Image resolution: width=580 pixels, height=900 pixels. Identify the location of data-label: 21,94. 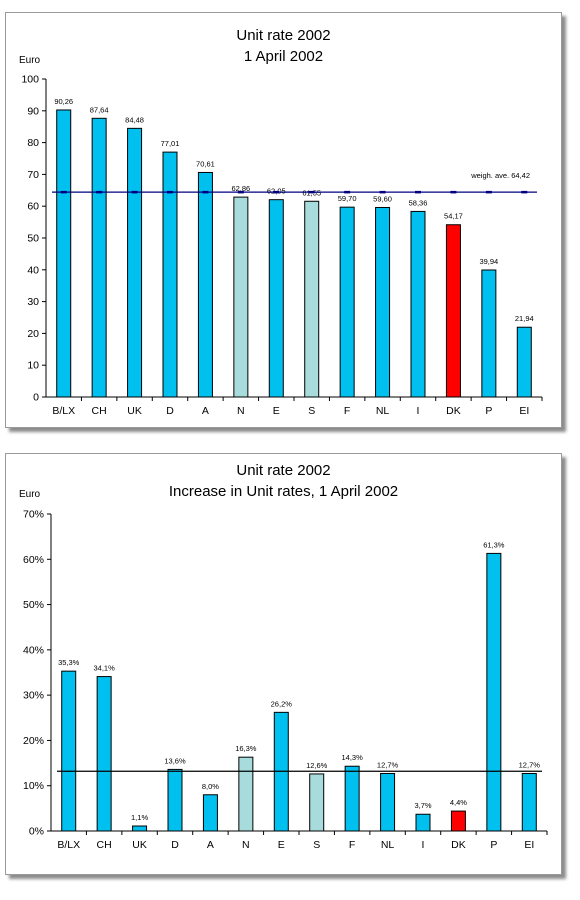
(524, 318).